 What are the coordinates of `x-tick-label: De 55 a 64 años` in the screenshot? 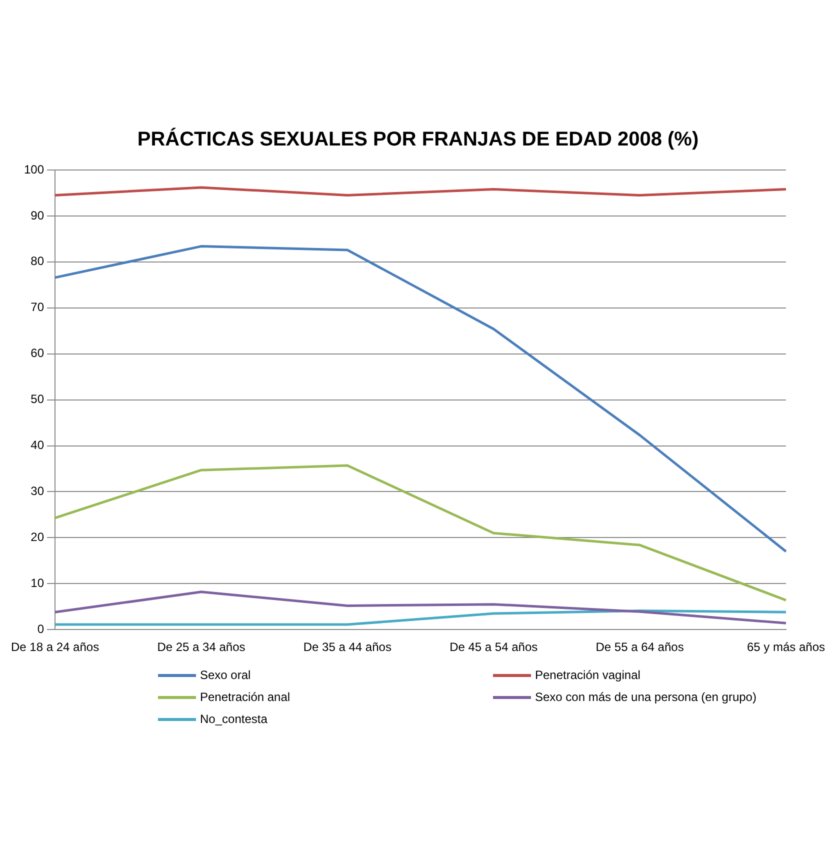 It's located at (640, 647).